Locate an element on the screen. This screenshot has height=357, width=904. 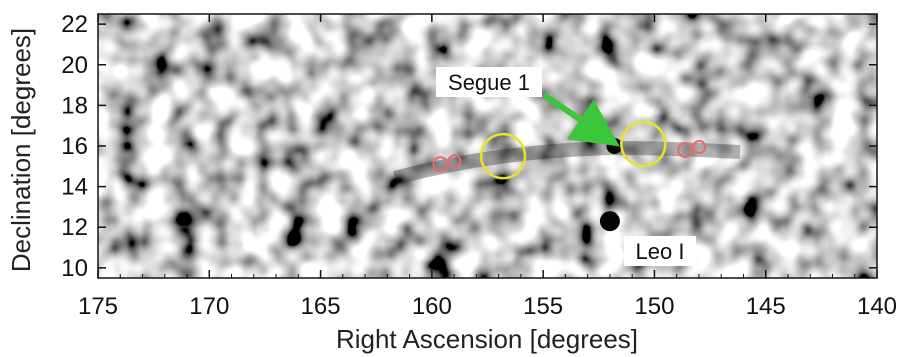
leo-label: Leo I is located at coordinates (660, 251).